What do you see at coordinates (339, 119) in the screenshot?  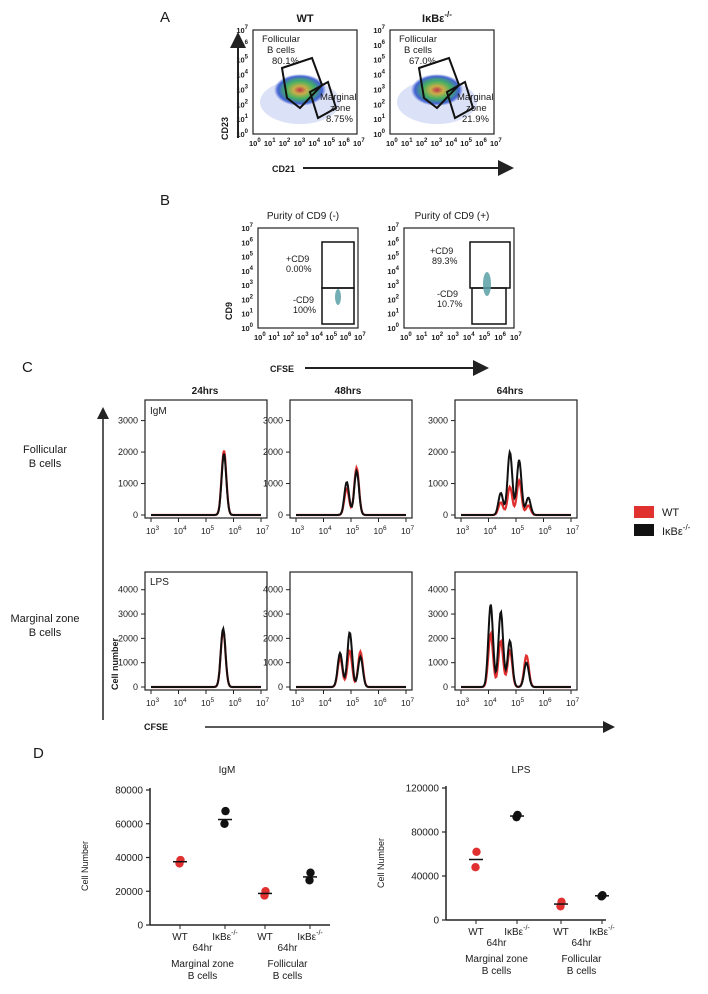 I see `wt-mz-pct: 8.75%` at bounding box center [339, 119].